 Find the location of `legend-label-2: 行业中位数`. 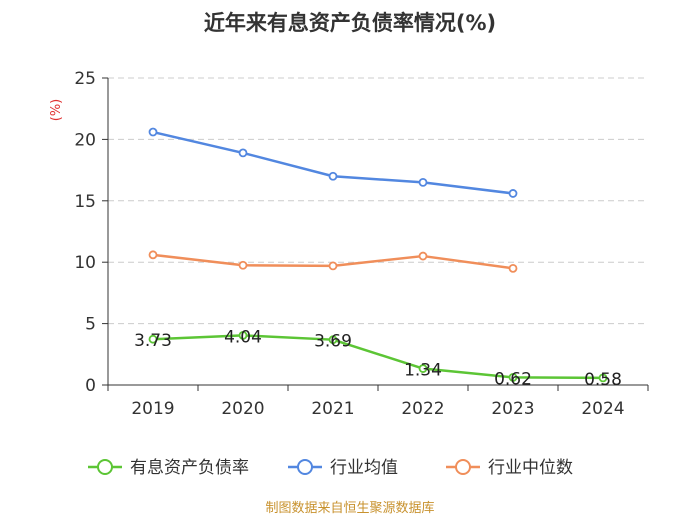

legend-label-2: 行业中位数 is located at coordinates (530, 468).